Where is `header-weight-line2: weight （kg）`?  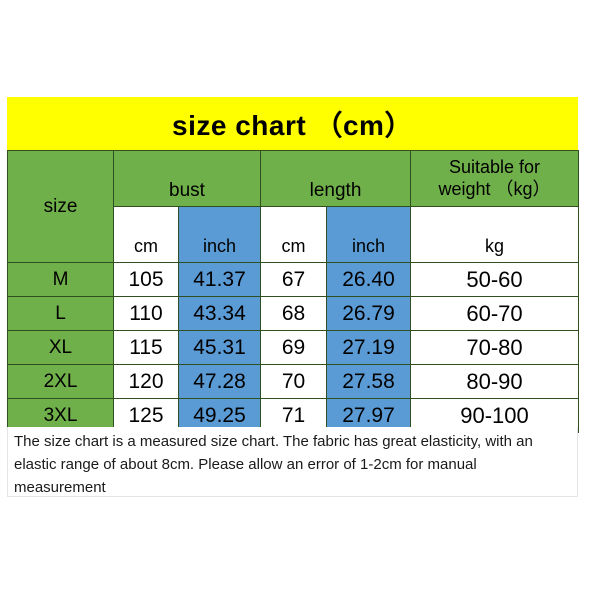 header-weight-line2: weight （kg） is located at coordinates (494, 188).